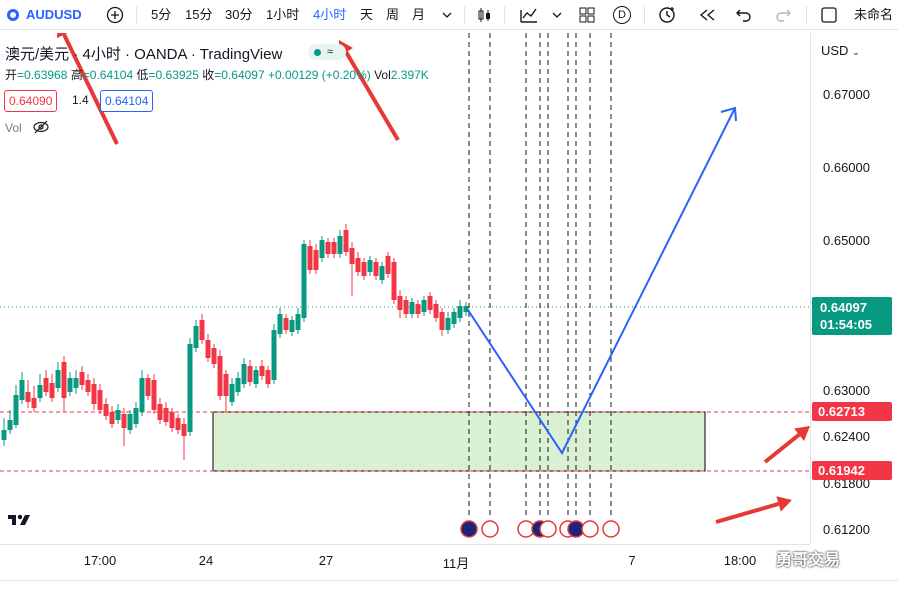 The height and width of the screenshot is (596, 898). I want to click on interval-1m: 月, so click(419, 14).